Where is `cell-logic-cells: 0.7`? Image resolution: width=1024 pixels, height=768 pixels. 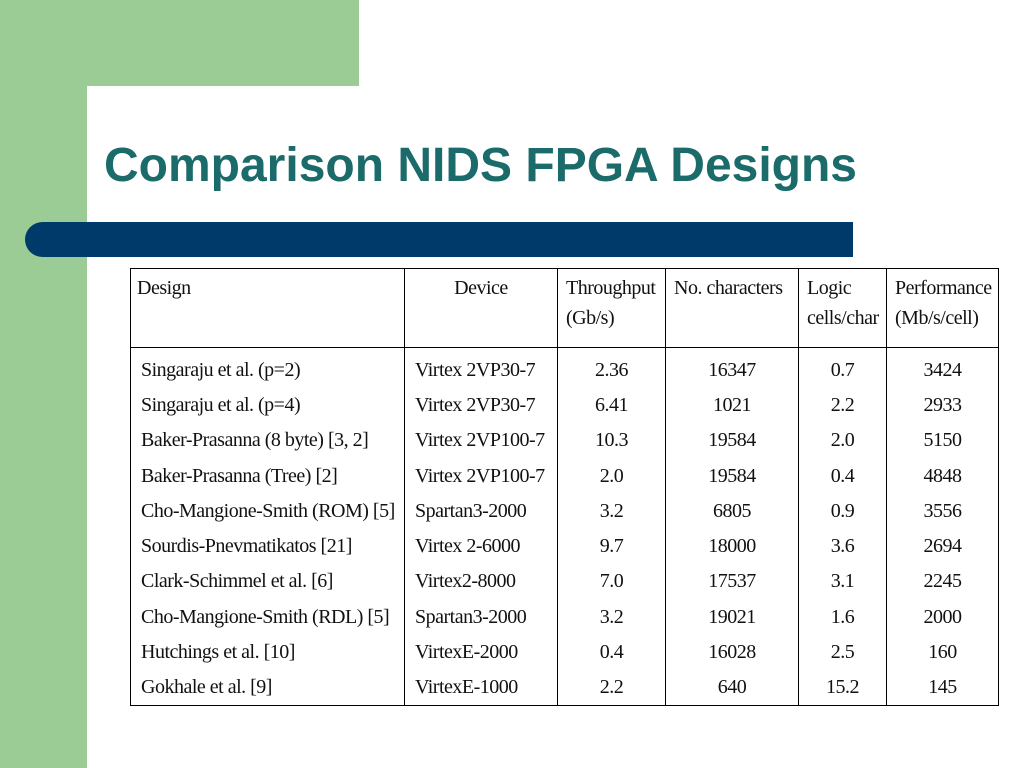 cell-logic-cells: 0.7 is located at coordinates (842, 367).